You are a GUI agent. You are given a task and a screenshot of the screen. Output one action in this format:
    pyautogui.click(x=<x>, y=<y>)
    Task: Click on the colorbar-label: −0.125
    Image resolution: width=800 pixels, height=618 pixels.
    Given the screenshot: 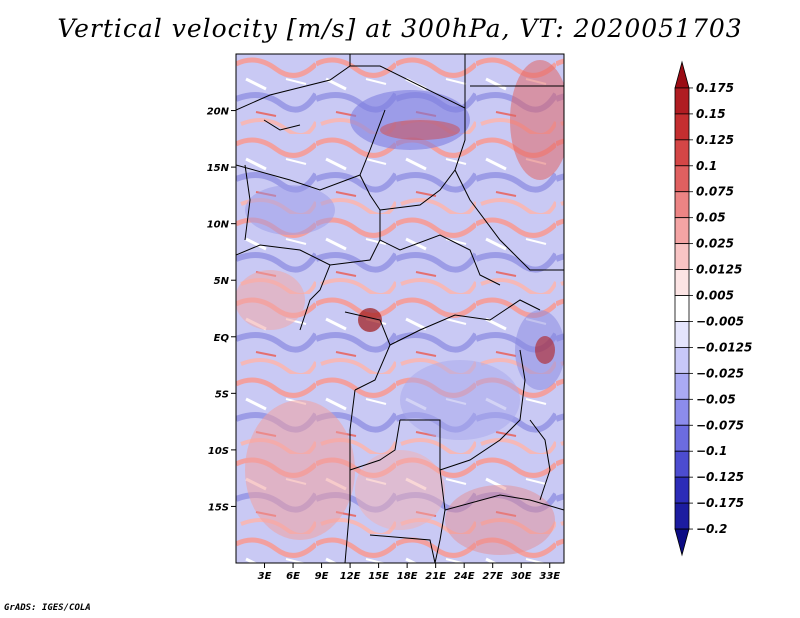 What is the action you would take?
    pyautogui.click(x=720, y=477)
    